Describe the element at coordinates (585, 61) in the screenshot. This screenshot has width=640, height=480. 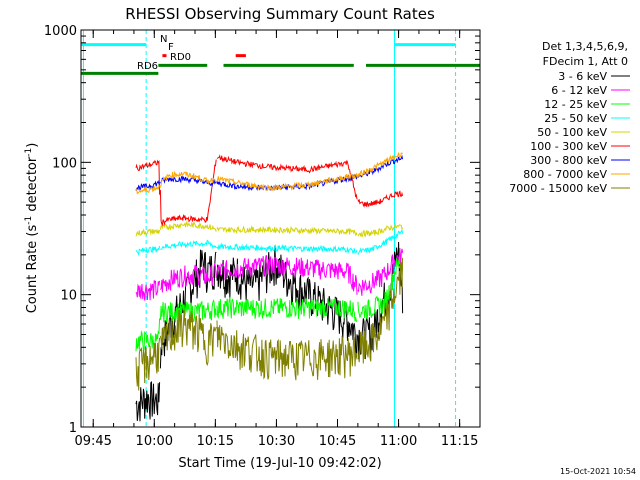
I see `legend-header-line-2: FDecim 1, Att 0` at that location.